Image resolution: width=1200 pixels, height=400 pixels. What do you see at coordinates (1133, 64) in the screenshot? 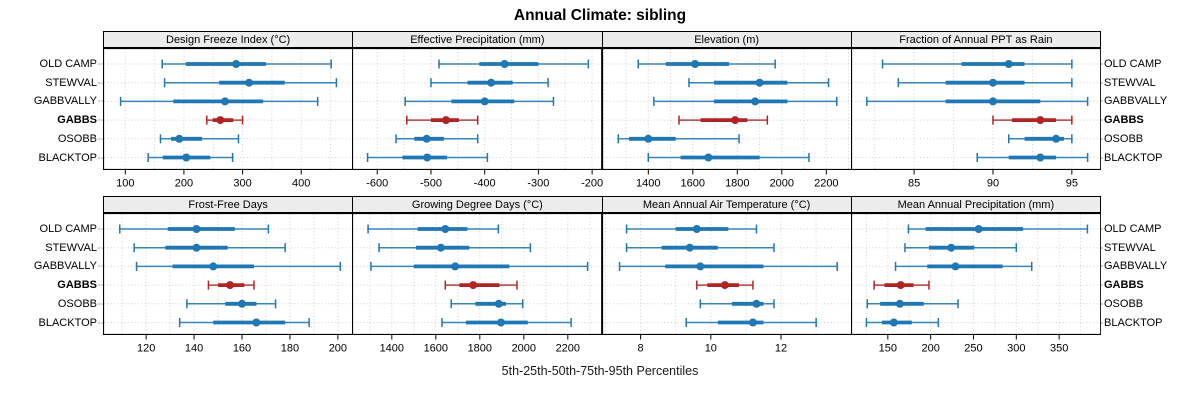
I see `station-label-right-old-camp: OLD CAMP` at bounding box center [1133, 64].